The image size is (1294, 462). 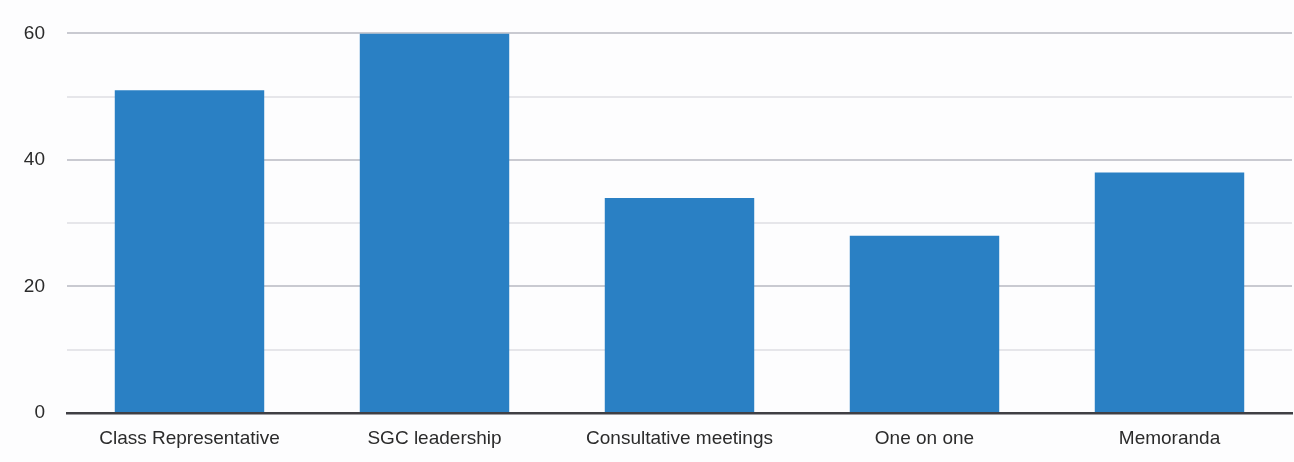 What do you see at coordinates (434, 437) in the screenshot?
I see `x-tick-label: SGC leadership` at bounding box center [434, 437].